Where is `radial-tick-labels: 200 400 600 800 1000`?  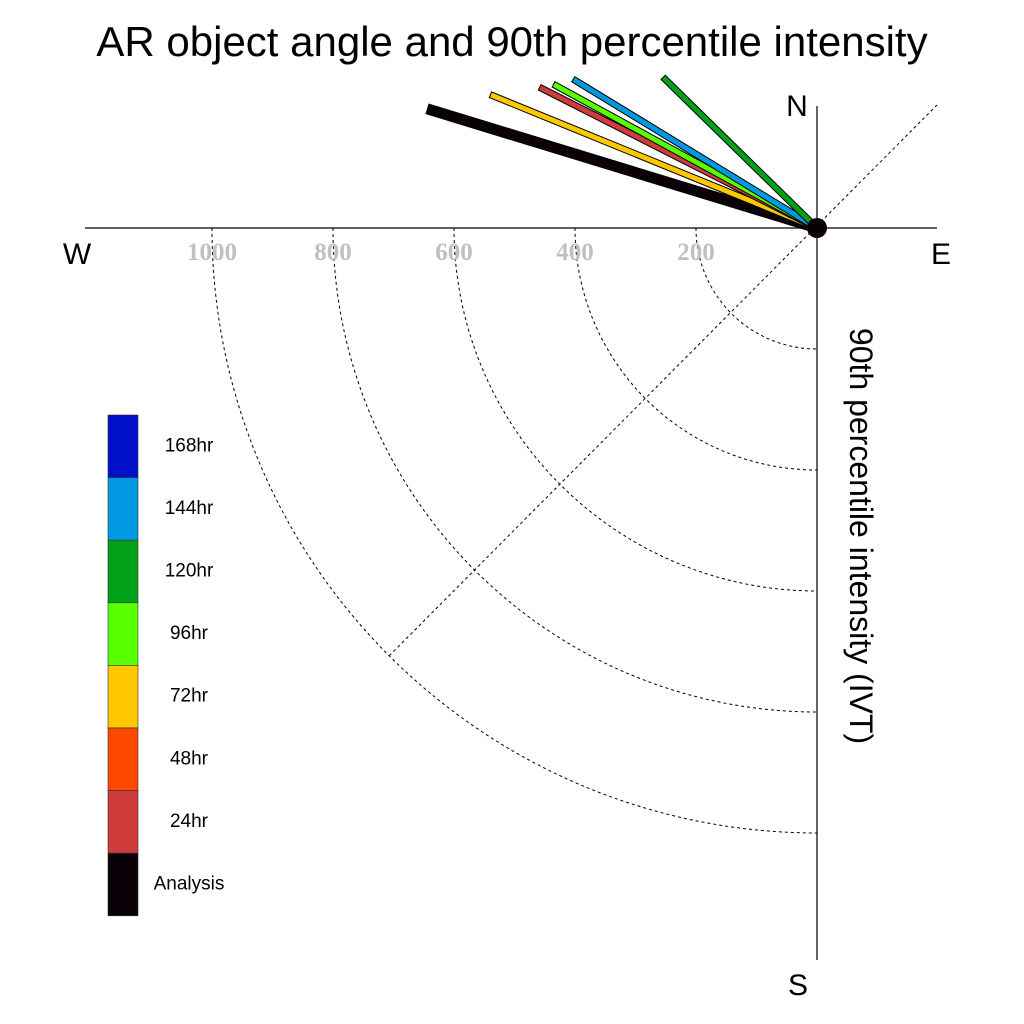
radial-tick-labels: 200 400 600 800 1000 is located at coordinates (451, 252).